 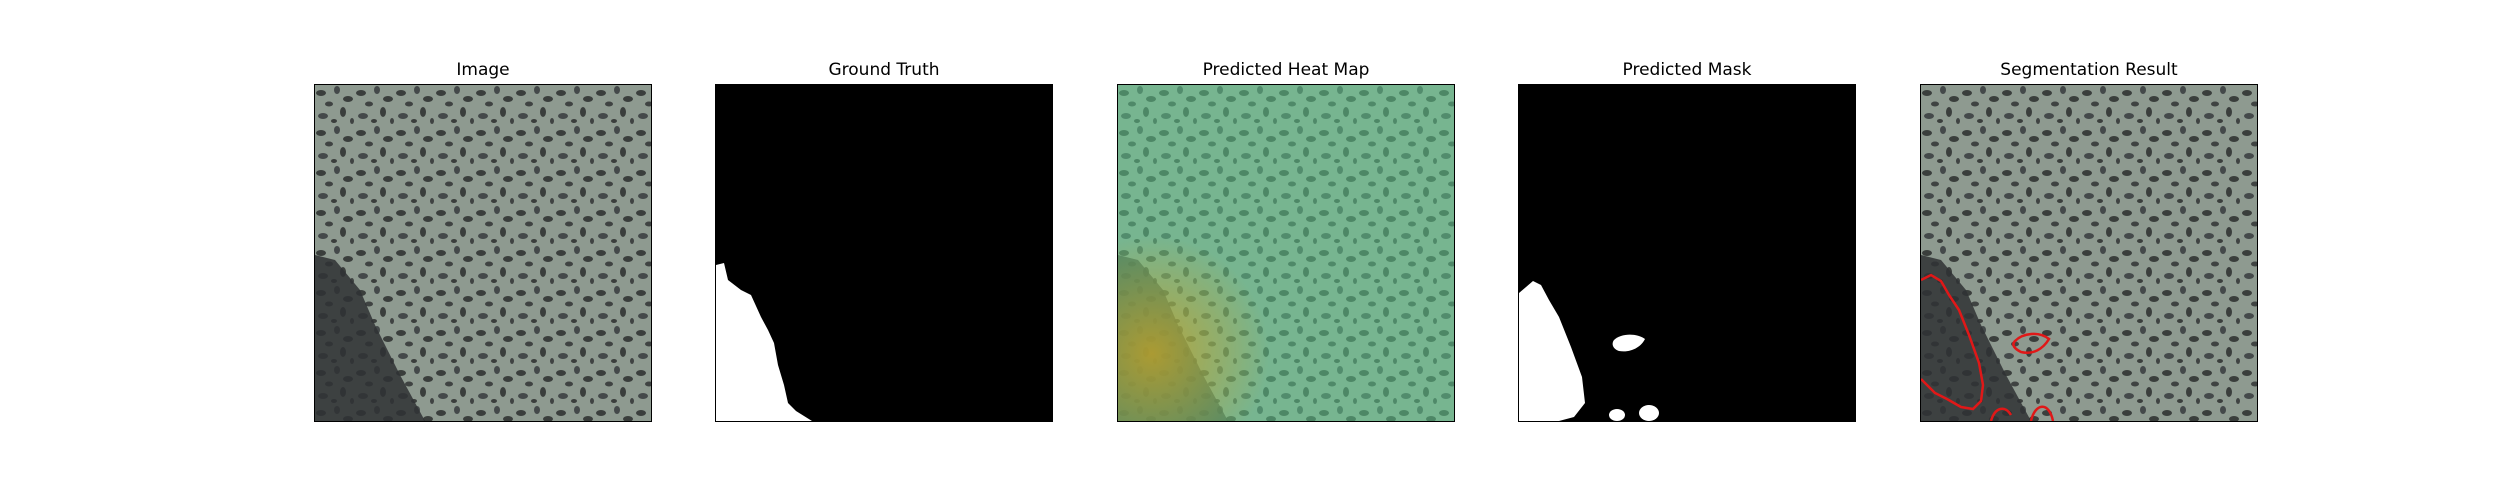 I want to click on segmentation-image, so click(x=2089, y=253).